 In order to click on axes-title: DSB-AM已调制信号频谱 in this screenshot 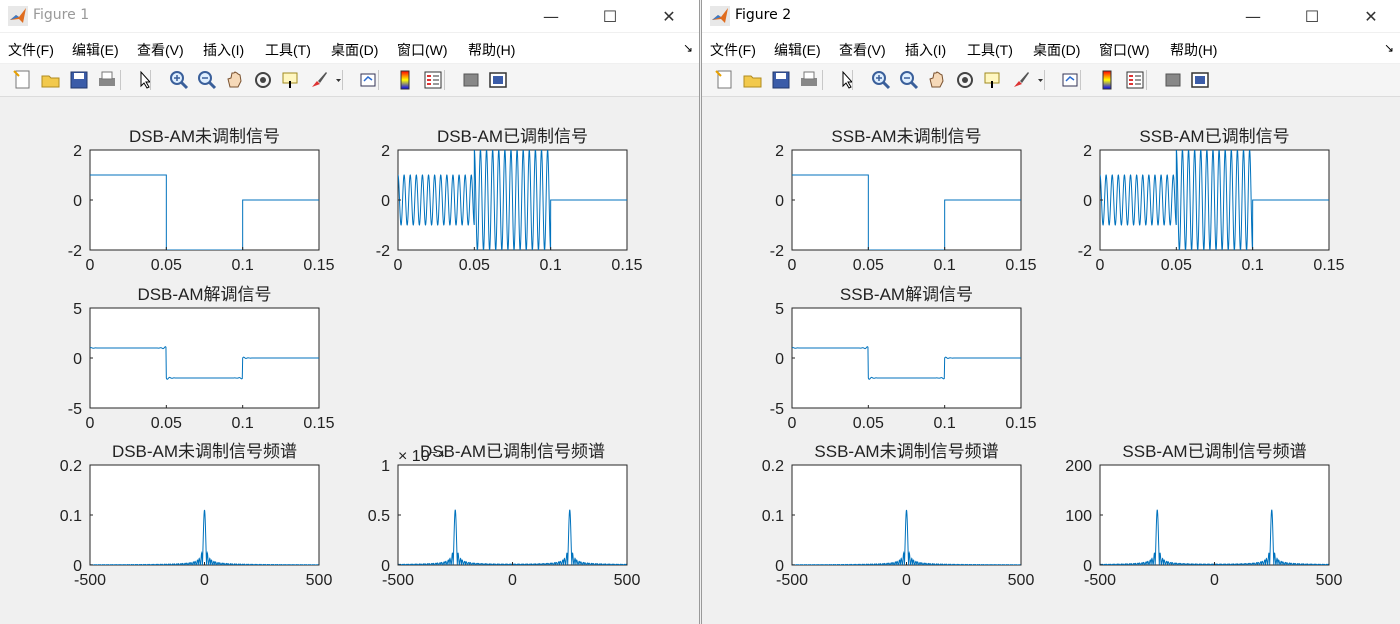, I will do `click(512, 451)`.